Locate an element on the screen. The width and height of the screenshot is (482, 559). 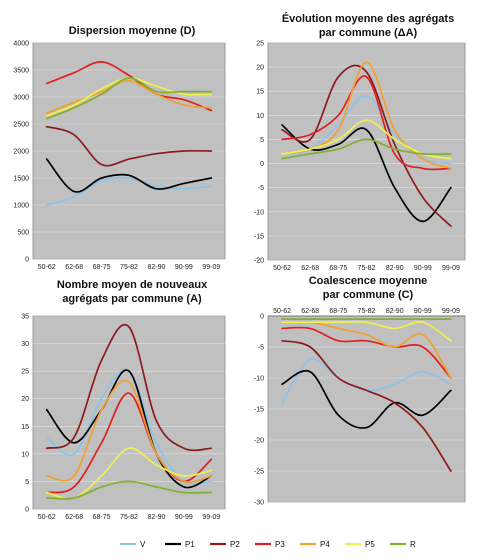
legend-label-p4: P4 is located at coordinates (325, 544).